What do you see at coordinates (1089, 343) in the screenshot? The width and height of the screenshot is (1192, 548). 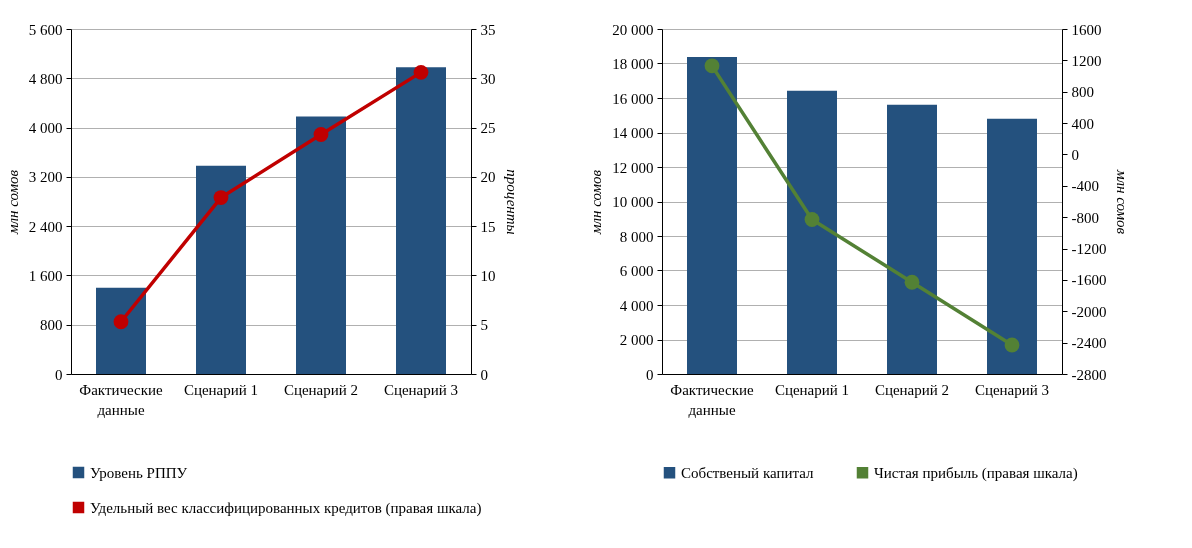 I see `y2-tick-label: -2400` at bounding box center [1089, 343].